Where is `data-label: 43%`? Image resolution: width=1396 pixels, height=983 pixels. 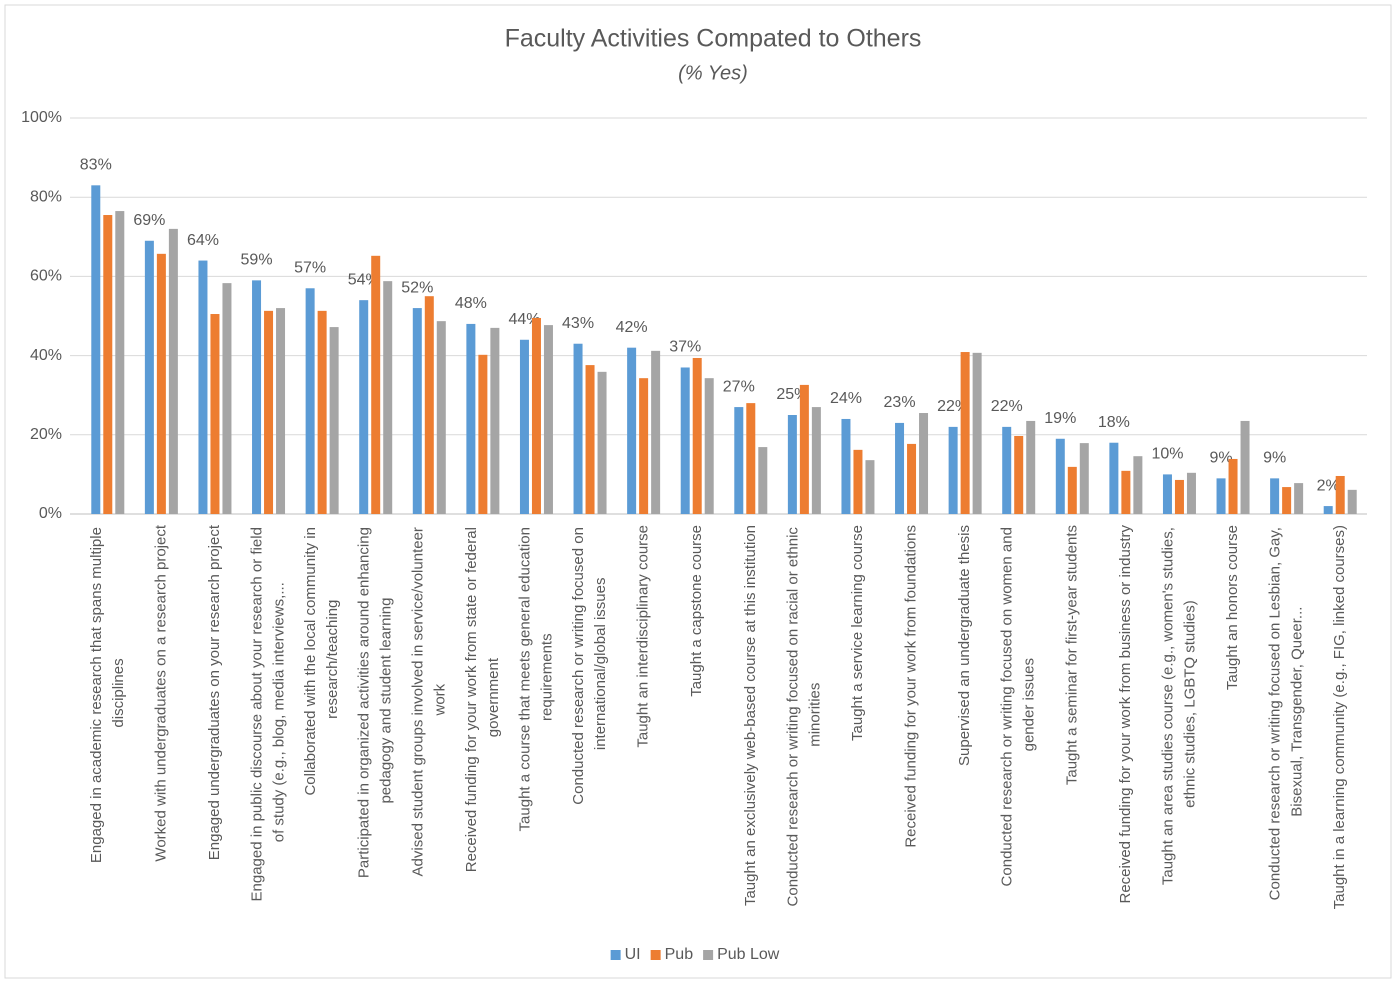
data-label: 43% is located at coordinates (578, 323).